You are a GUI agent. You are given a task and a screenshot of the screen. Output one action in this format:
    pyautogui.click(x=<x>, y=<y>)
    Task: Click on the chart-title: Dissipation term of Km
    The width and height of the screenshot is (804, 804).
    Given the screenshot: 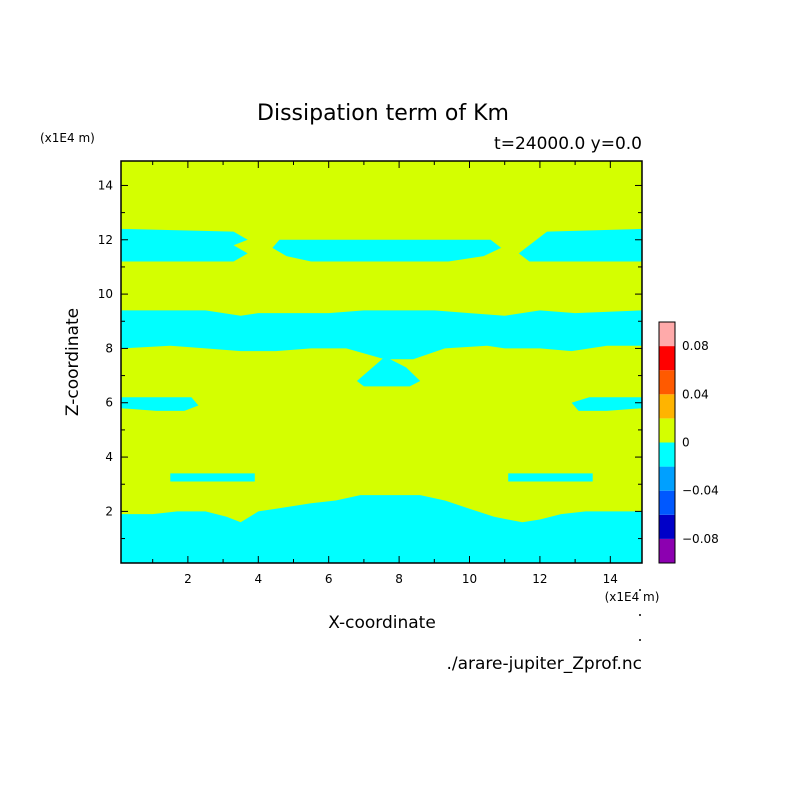 What is the action you would take?
    pyautogui.click(x=383, y=113)
    